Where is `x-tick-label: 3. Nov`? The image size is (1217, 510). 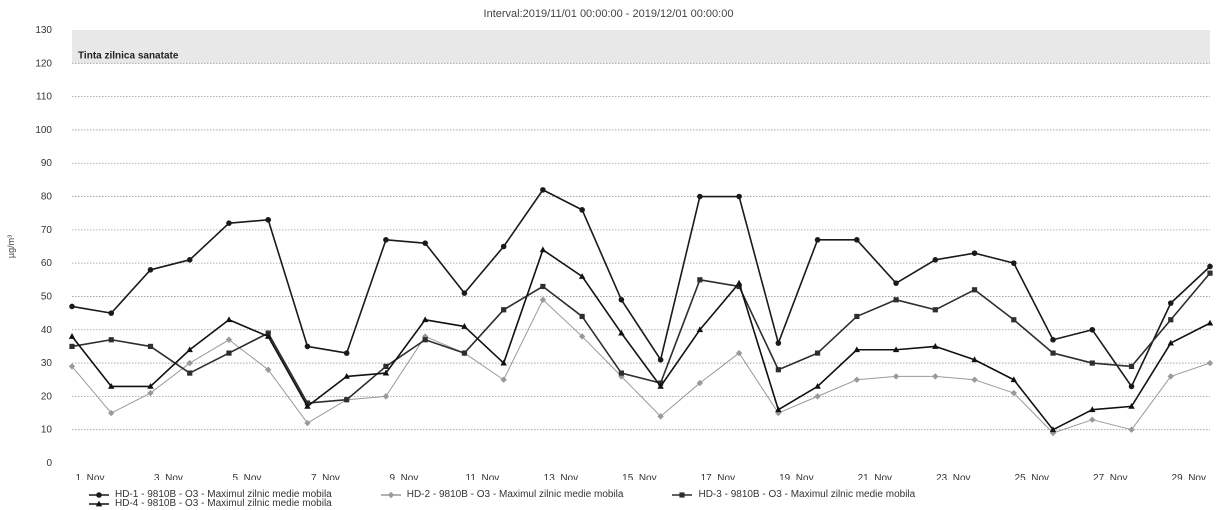 x-tick-label: 3. Nov is located at coordinates (168, 476).